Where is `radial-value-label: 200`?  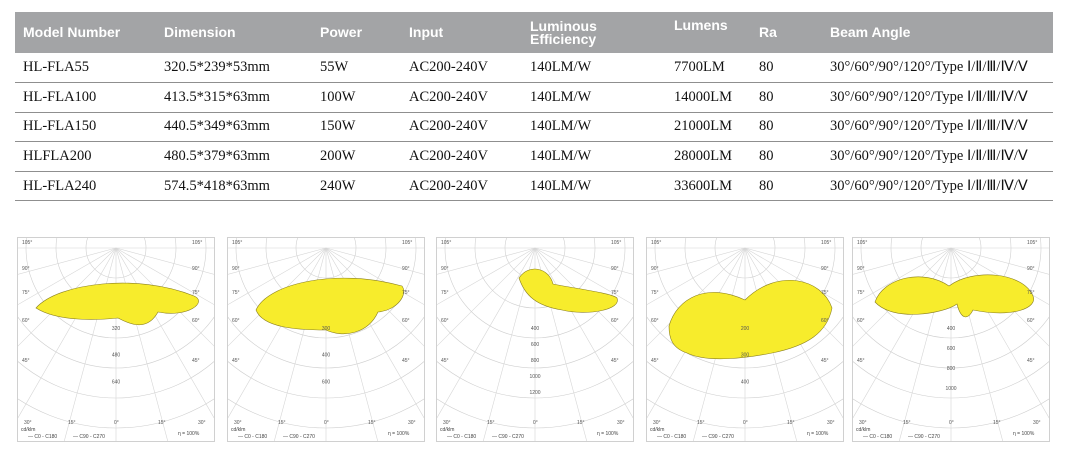 radial-value-label: 200 is located at coordinates (745, 329).